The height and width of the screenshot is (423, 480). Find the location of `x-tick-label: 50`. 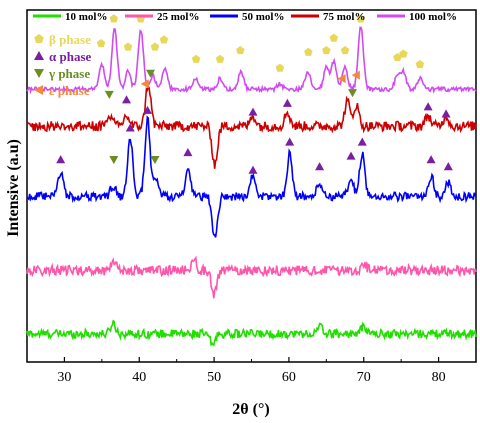

x-tick-label: 50 is located at coordinates (214, 377).